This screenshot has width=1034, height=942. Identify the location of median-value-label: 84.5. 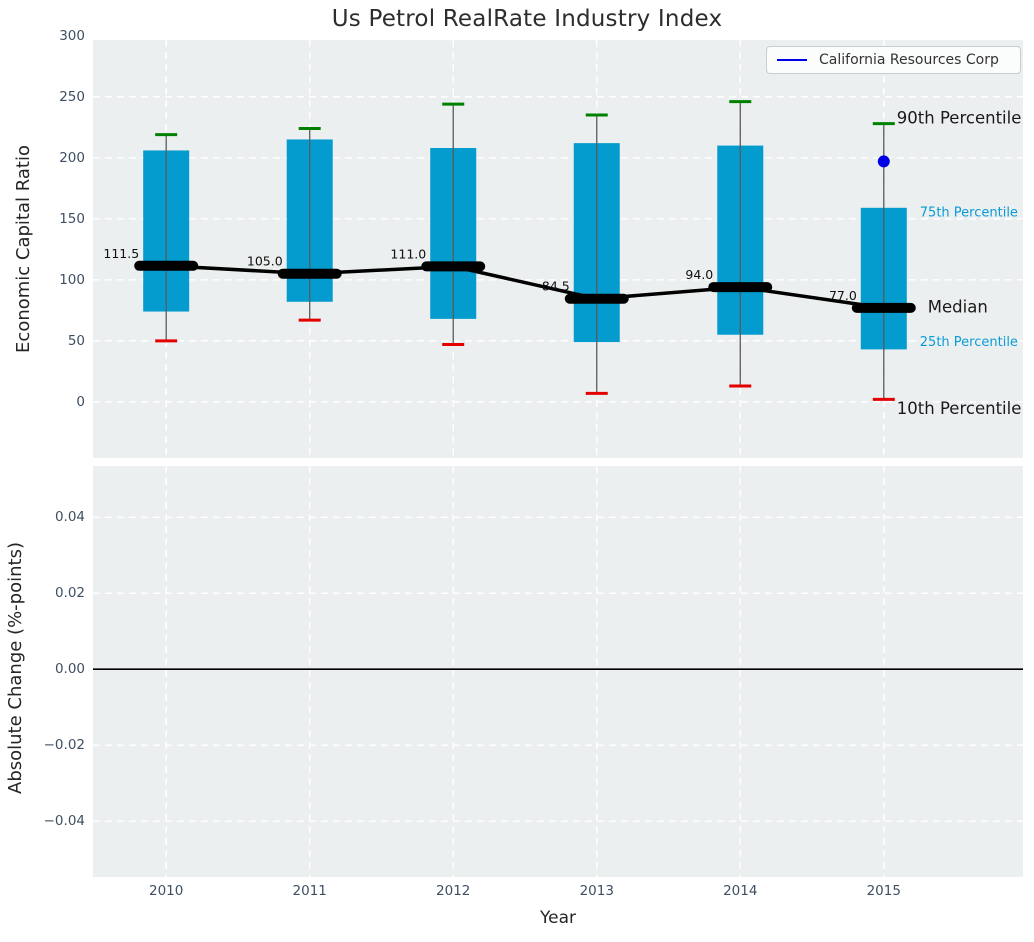
(556, 286).